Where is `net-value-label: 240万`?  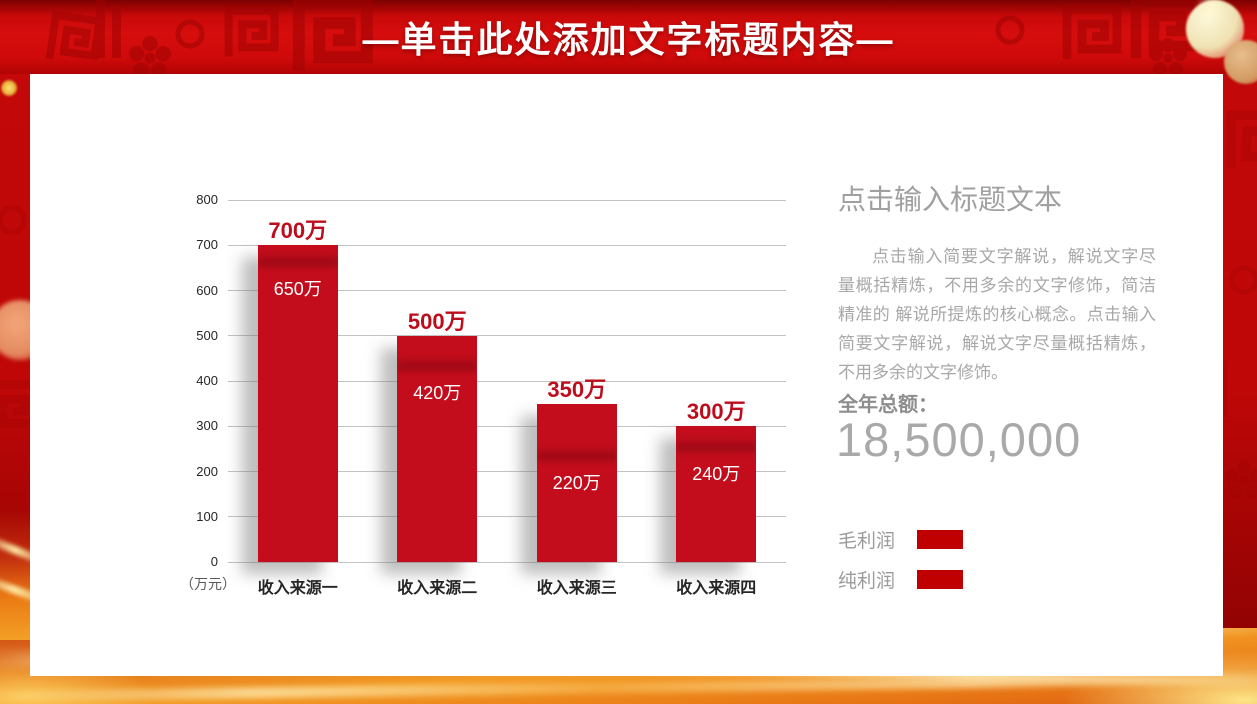
net-value-label: 240万 is located at coordinates (716, 474).